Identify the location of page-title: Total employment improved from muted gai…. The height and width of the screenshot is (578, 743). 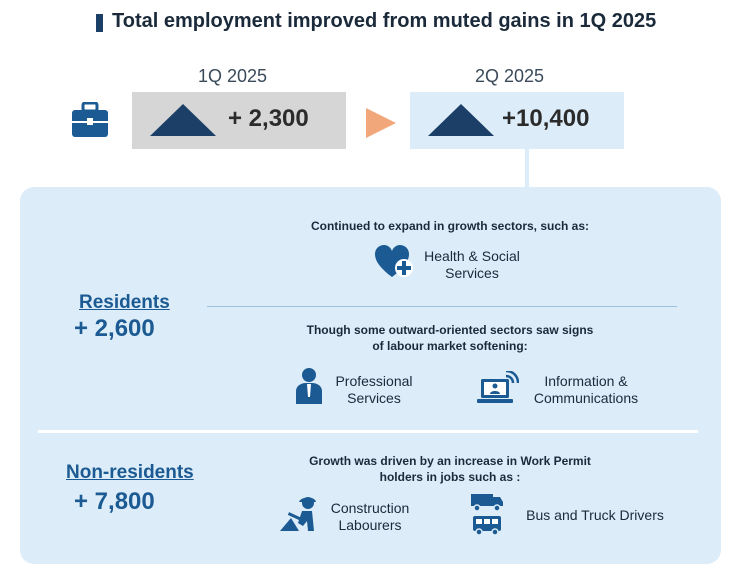
(384, 21).